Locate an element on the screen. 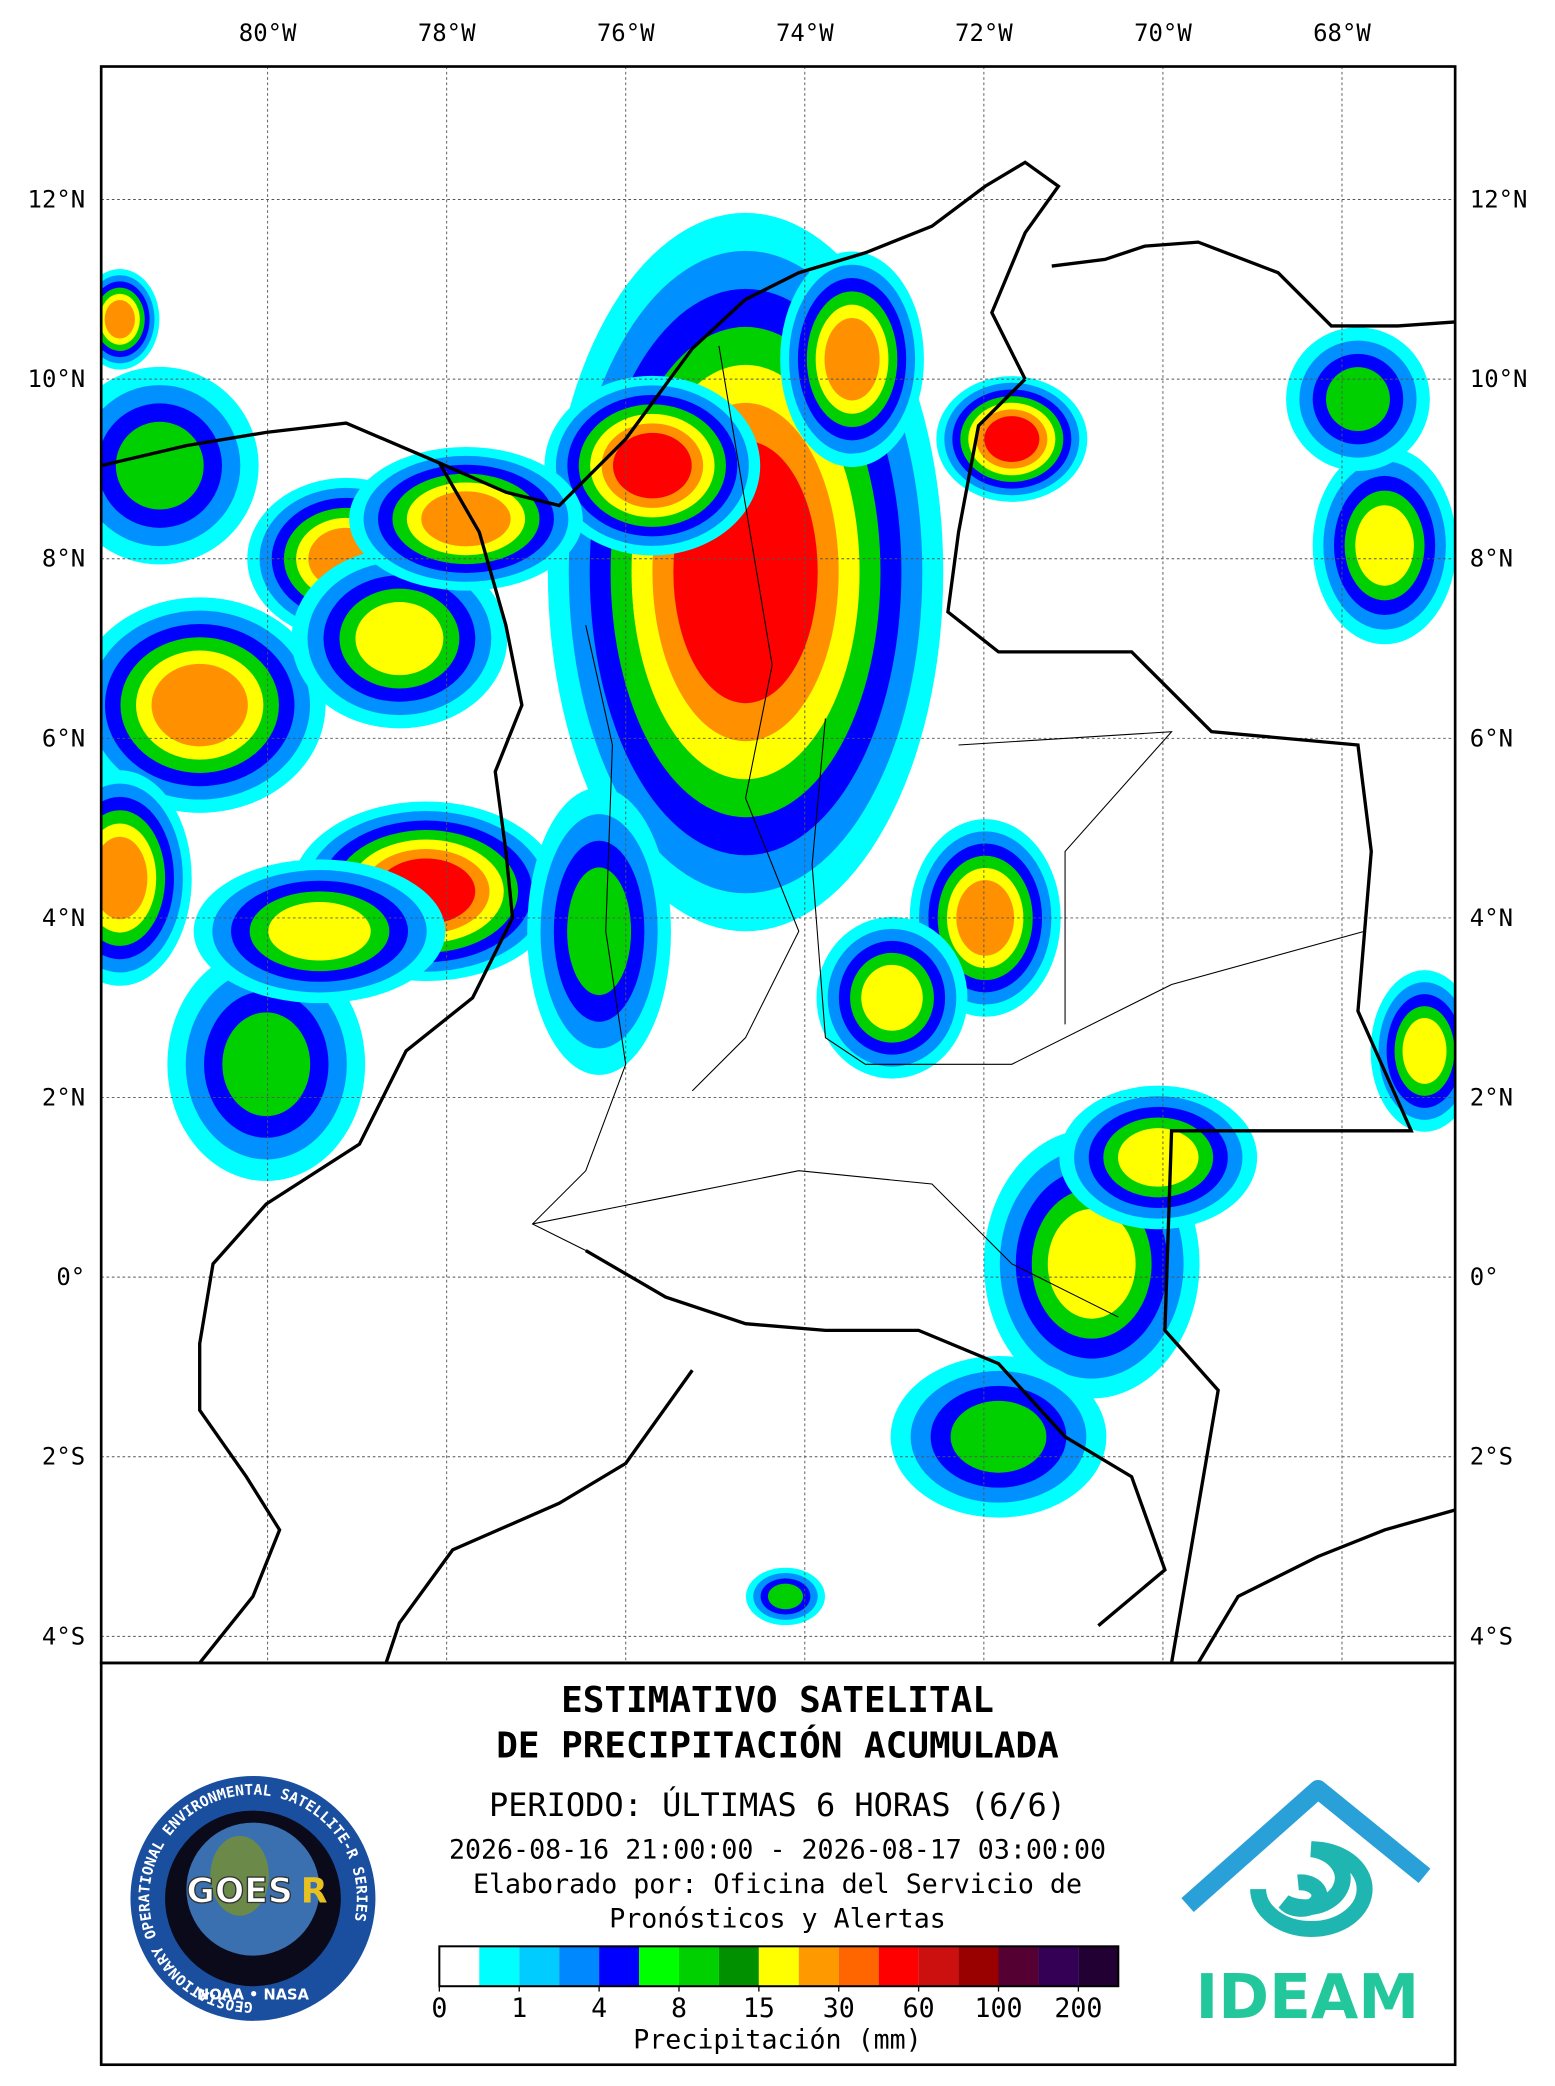 This screenshot has width=1555, height=2086. colorbar-tick-label: 30 is located at coordinates (839, 2008).